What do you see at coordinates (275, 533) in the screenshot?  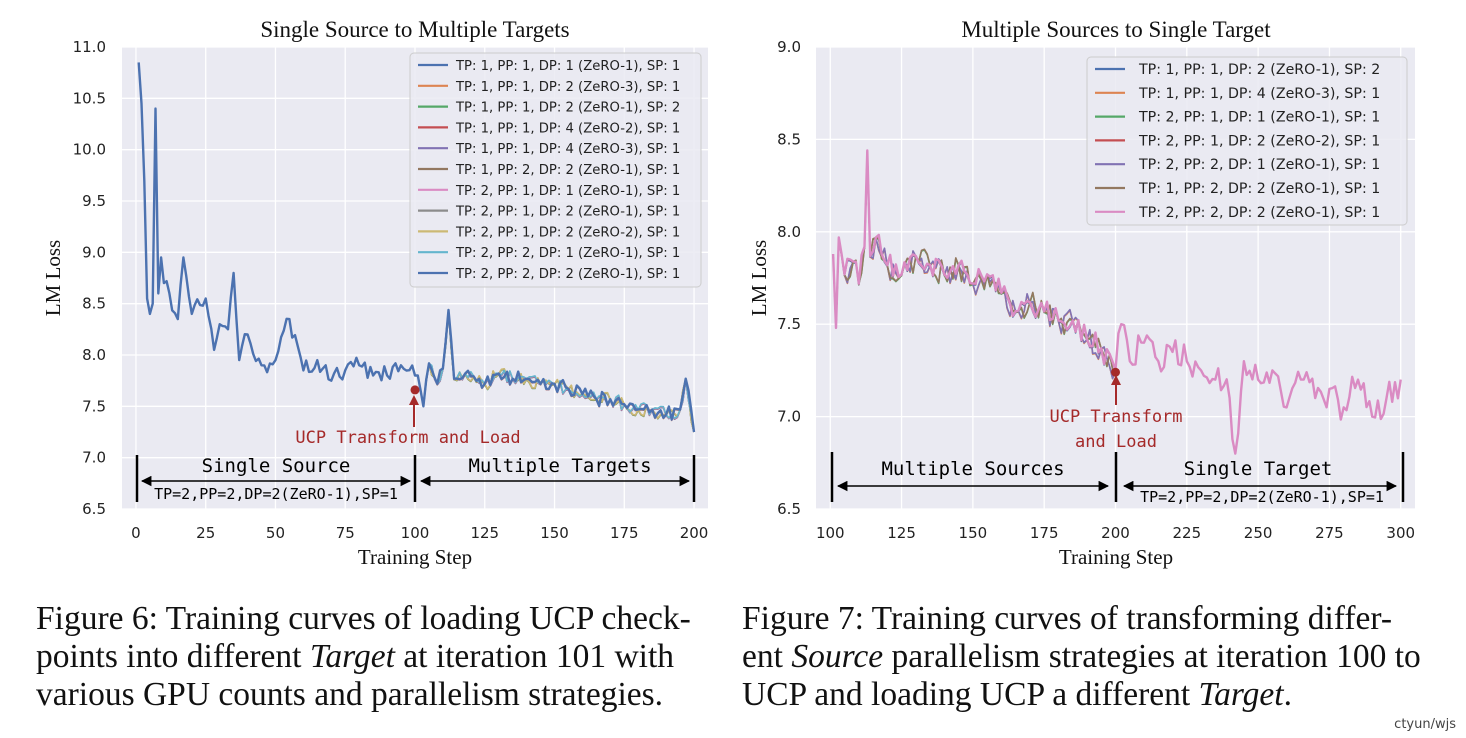 I see `x-tick-label: 50` at bounding box center [275, 533].